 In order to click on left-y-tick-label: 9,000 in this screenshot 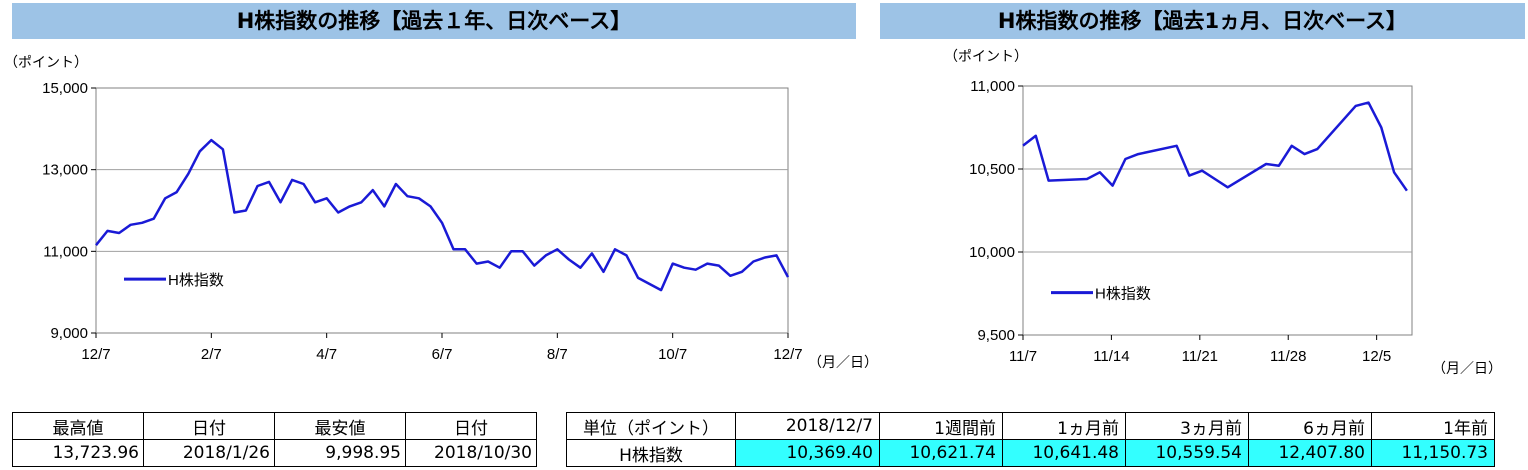, I will do `click(69, 333)`.